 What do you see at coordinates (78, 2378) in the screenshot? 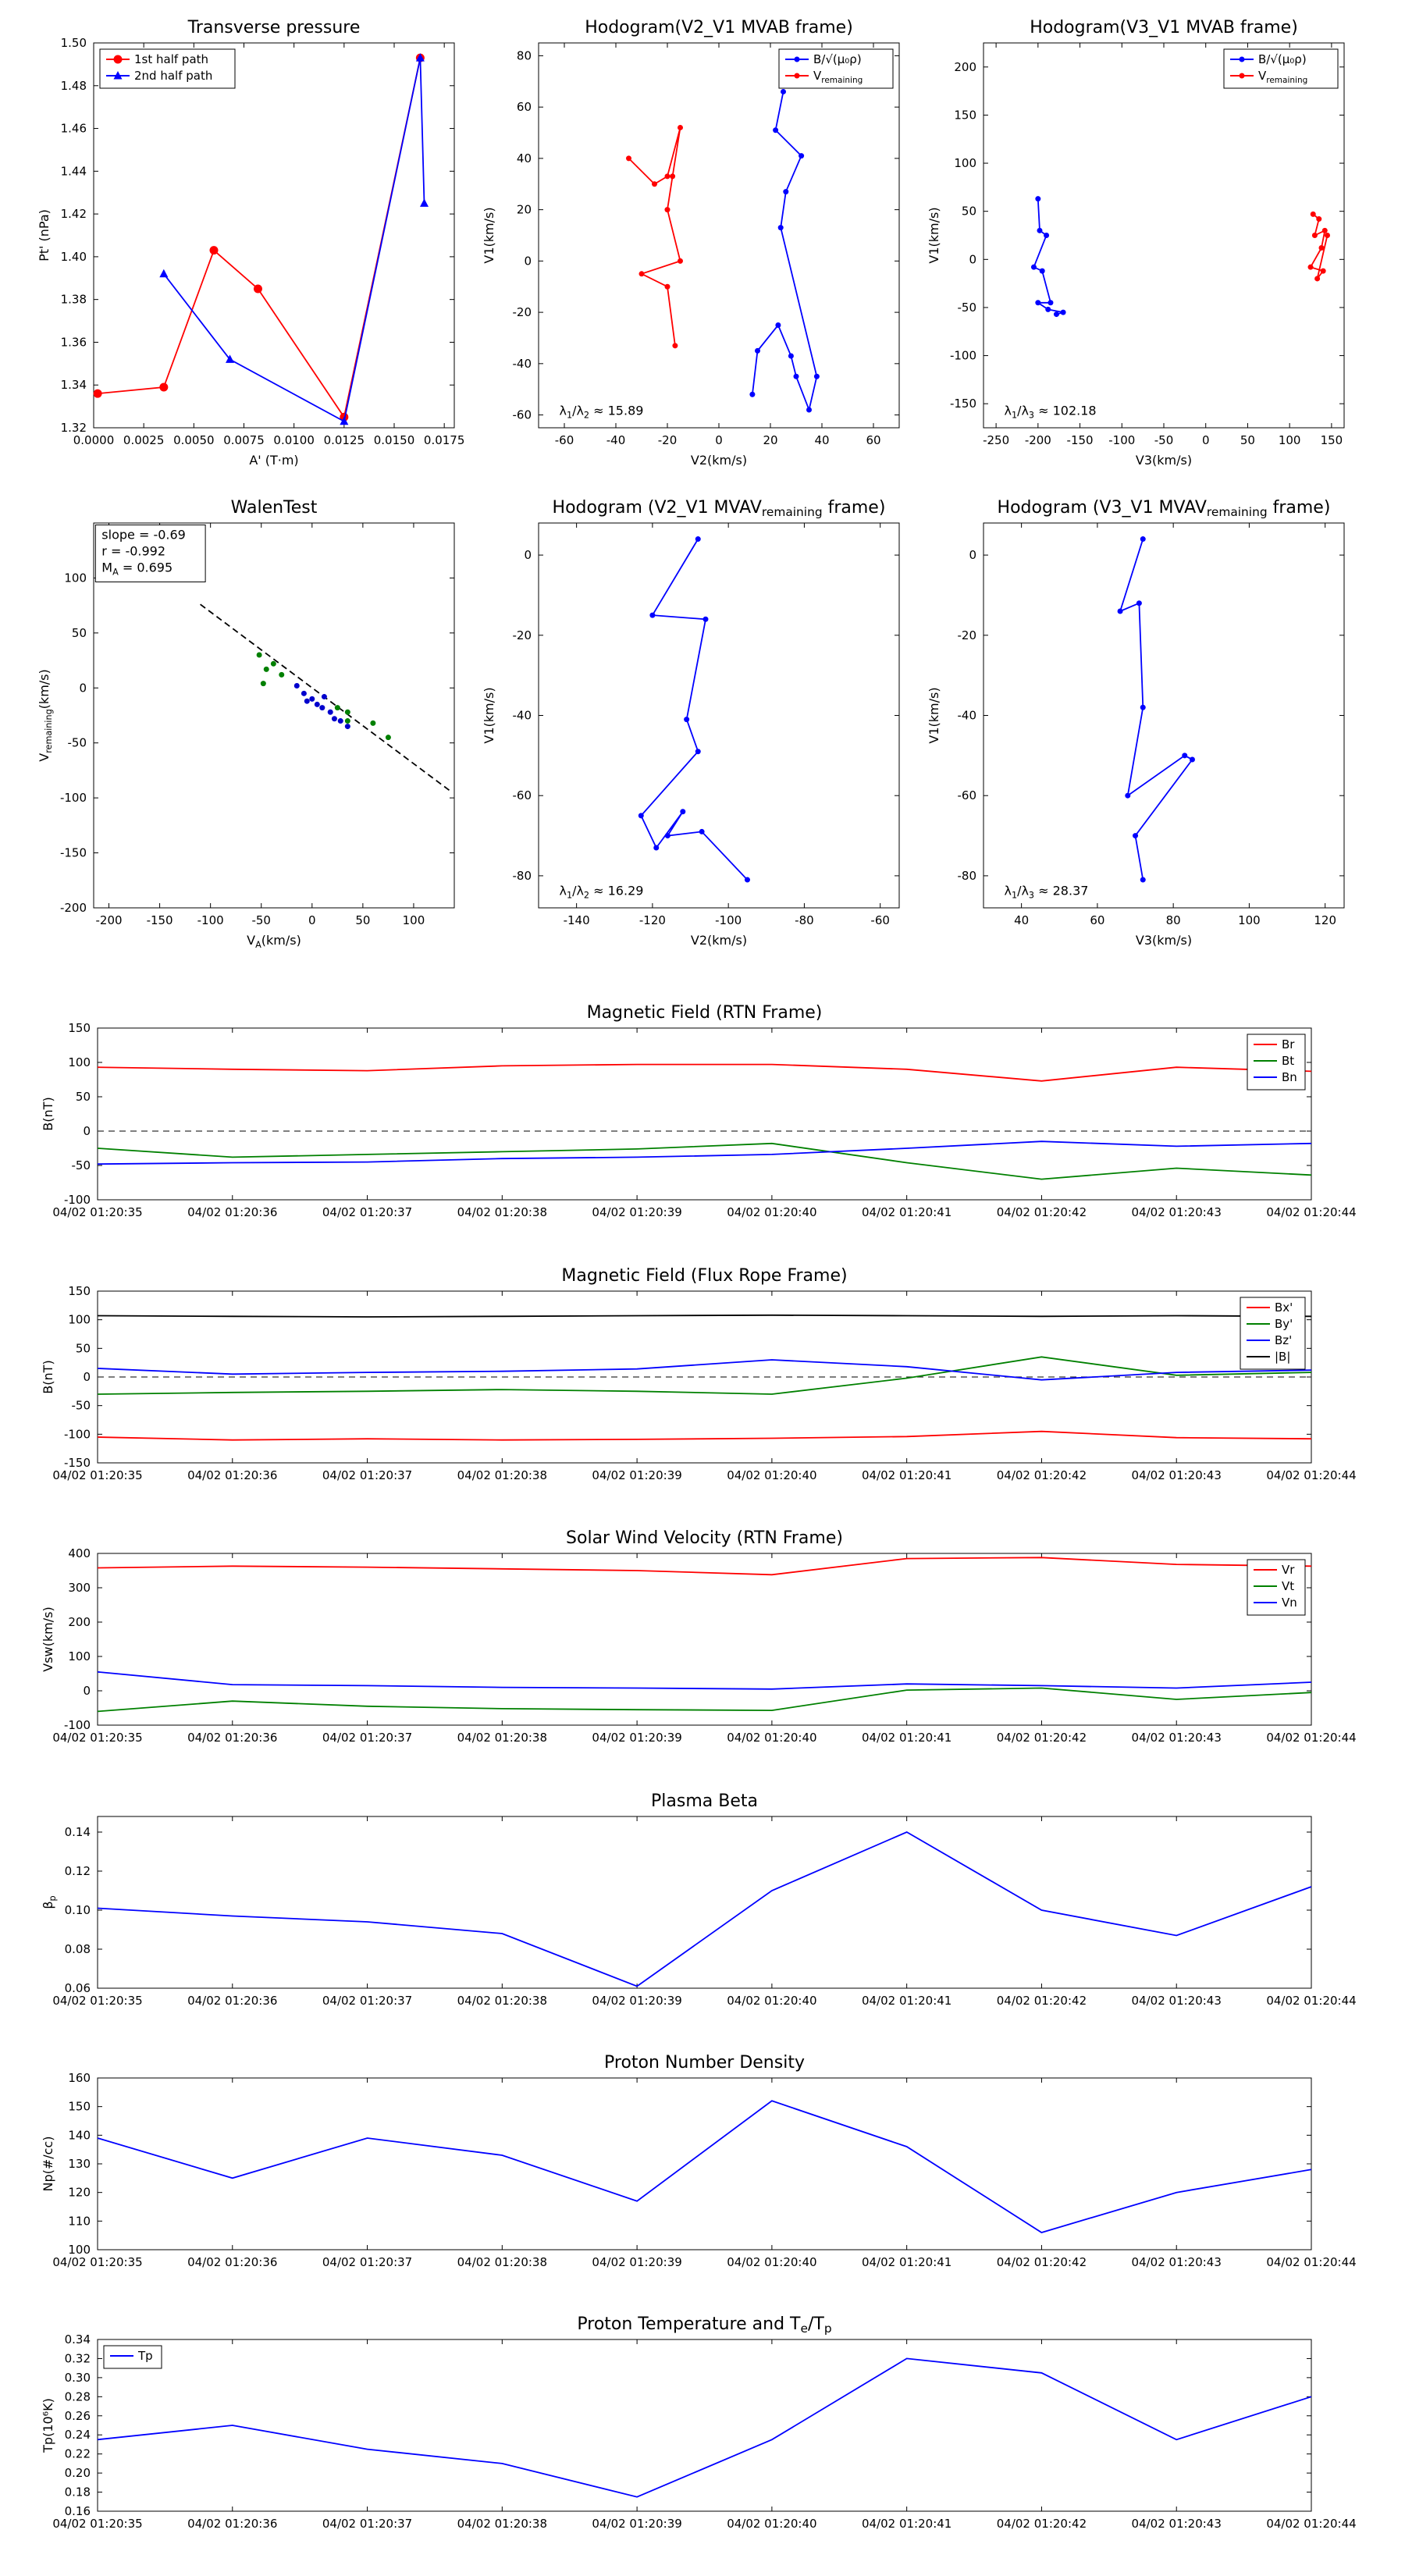
I see `y-tick-label: 0.30` at bounding box center [78, 2378].